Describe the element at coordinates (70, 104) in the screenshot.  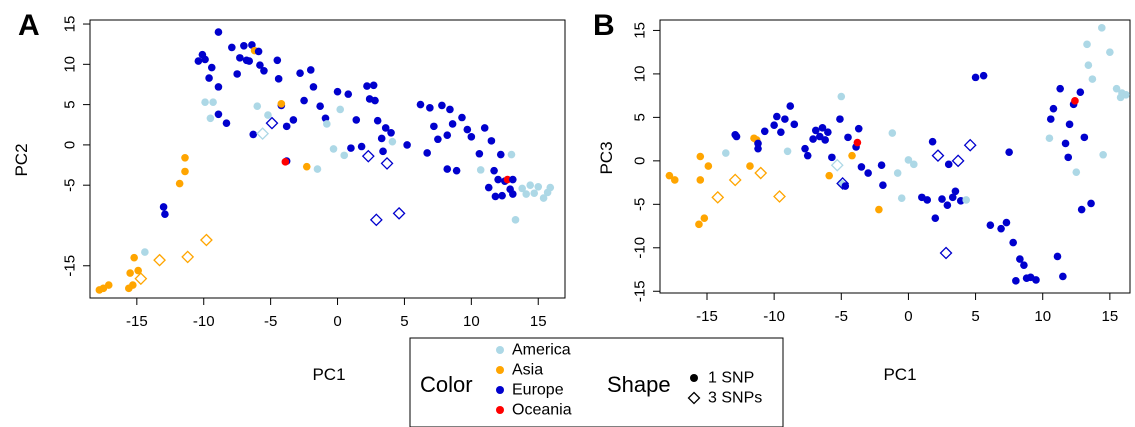
I see `panel-a-y-tick-label: 5` at that location.